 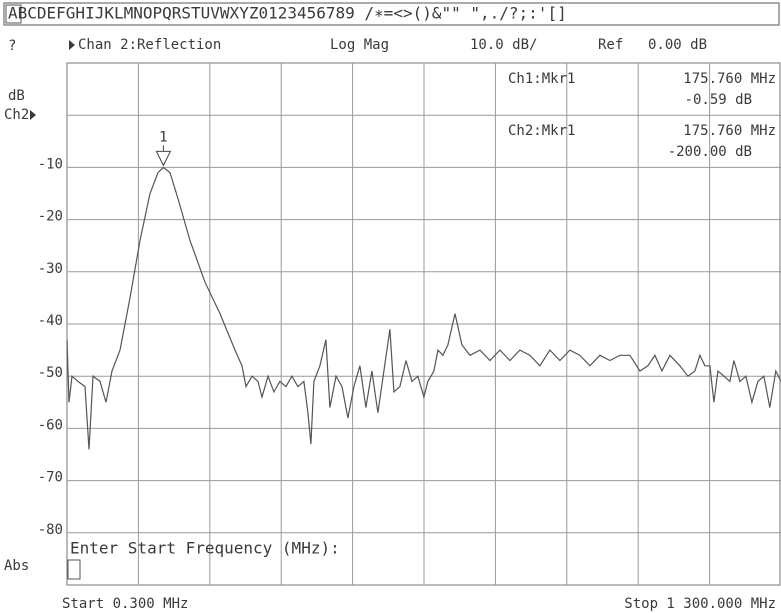 I want to click on y-tick-label: -80, so click(x=50, y=530).